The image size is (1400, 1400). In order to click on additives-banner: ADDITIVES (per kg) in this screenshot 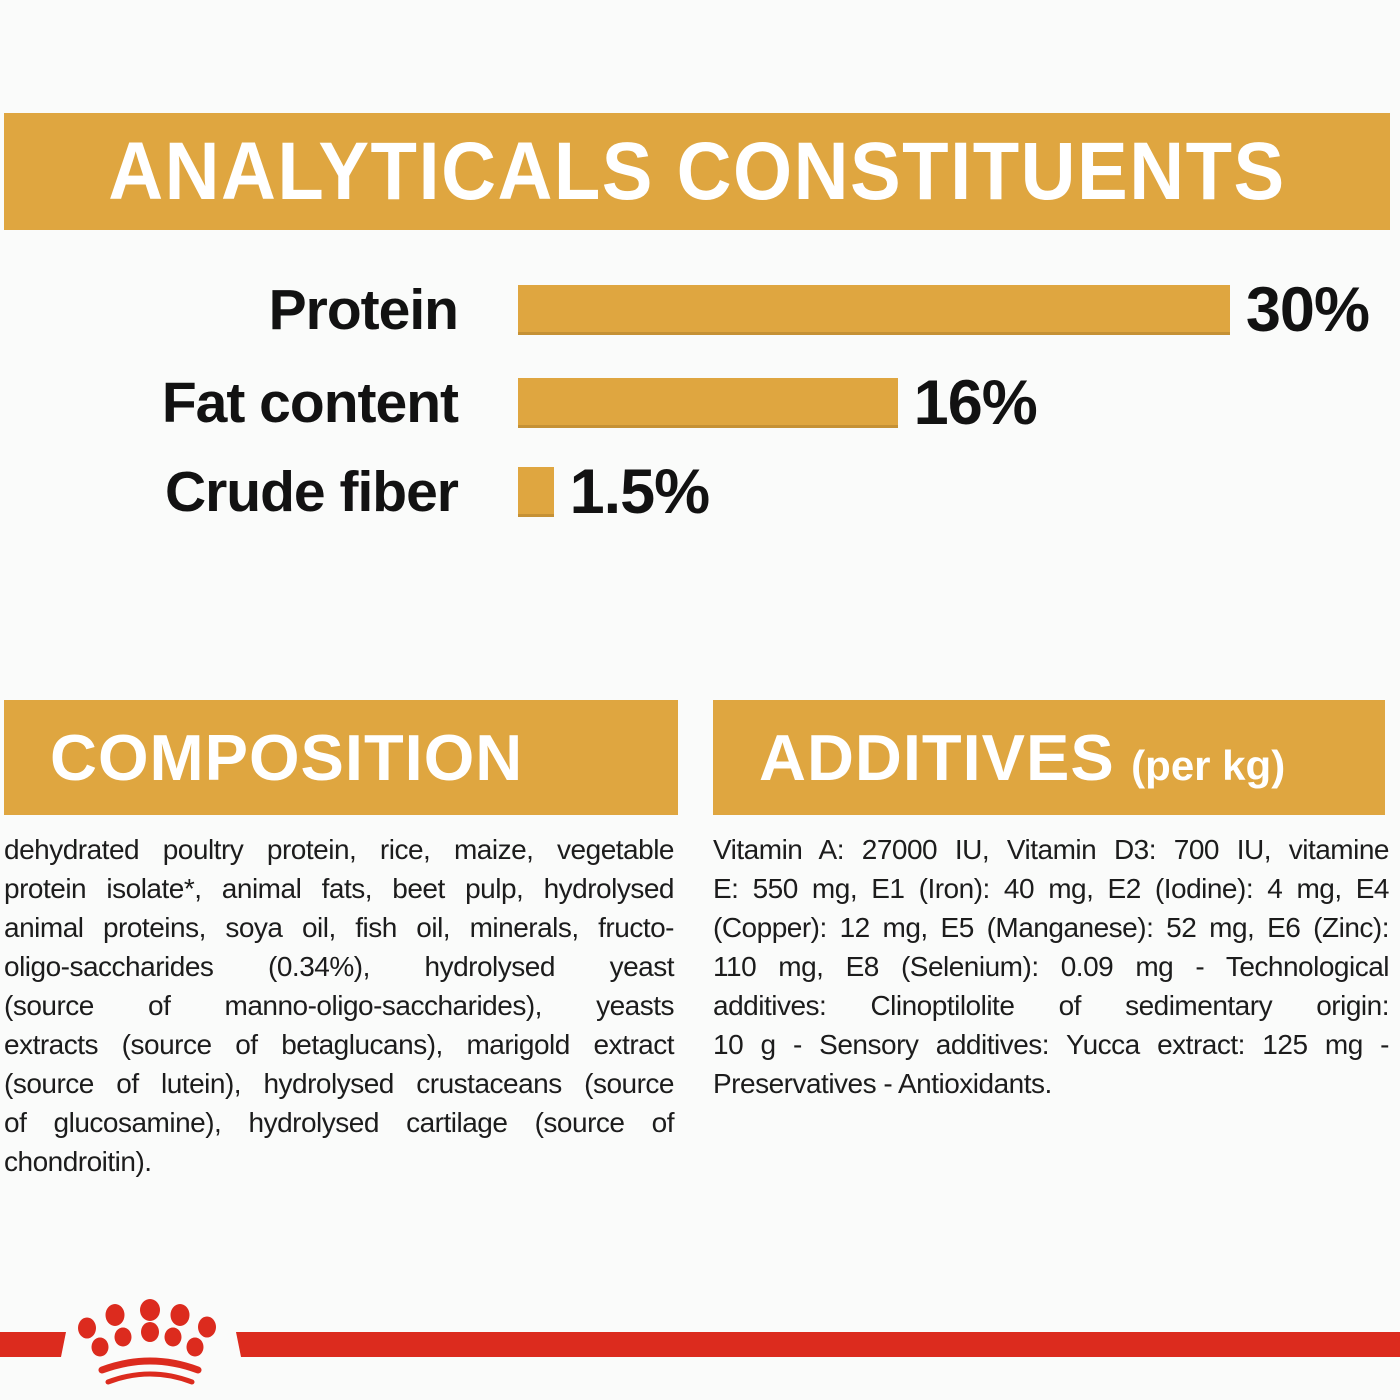, I will do `click(1049, 757)`.